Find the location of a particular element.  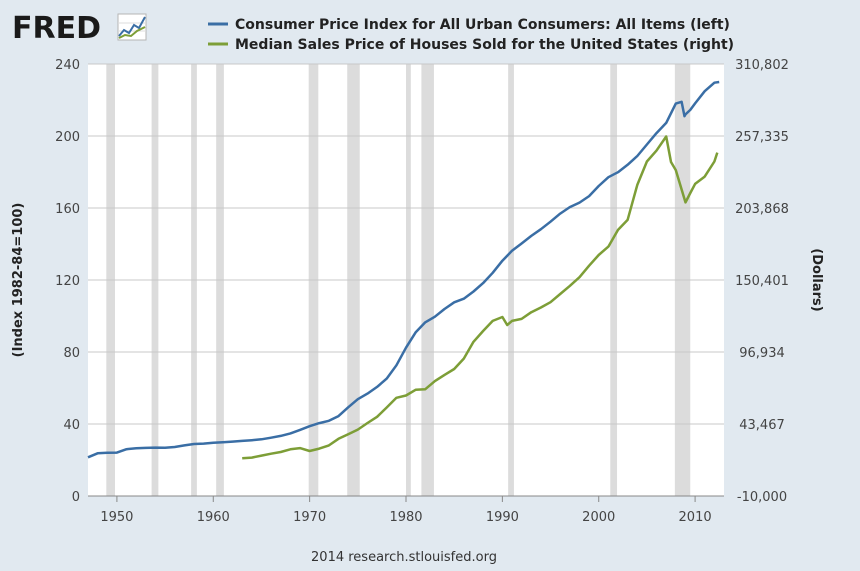

right-tick-label: 43,467 is located at coordinates (762, 425).